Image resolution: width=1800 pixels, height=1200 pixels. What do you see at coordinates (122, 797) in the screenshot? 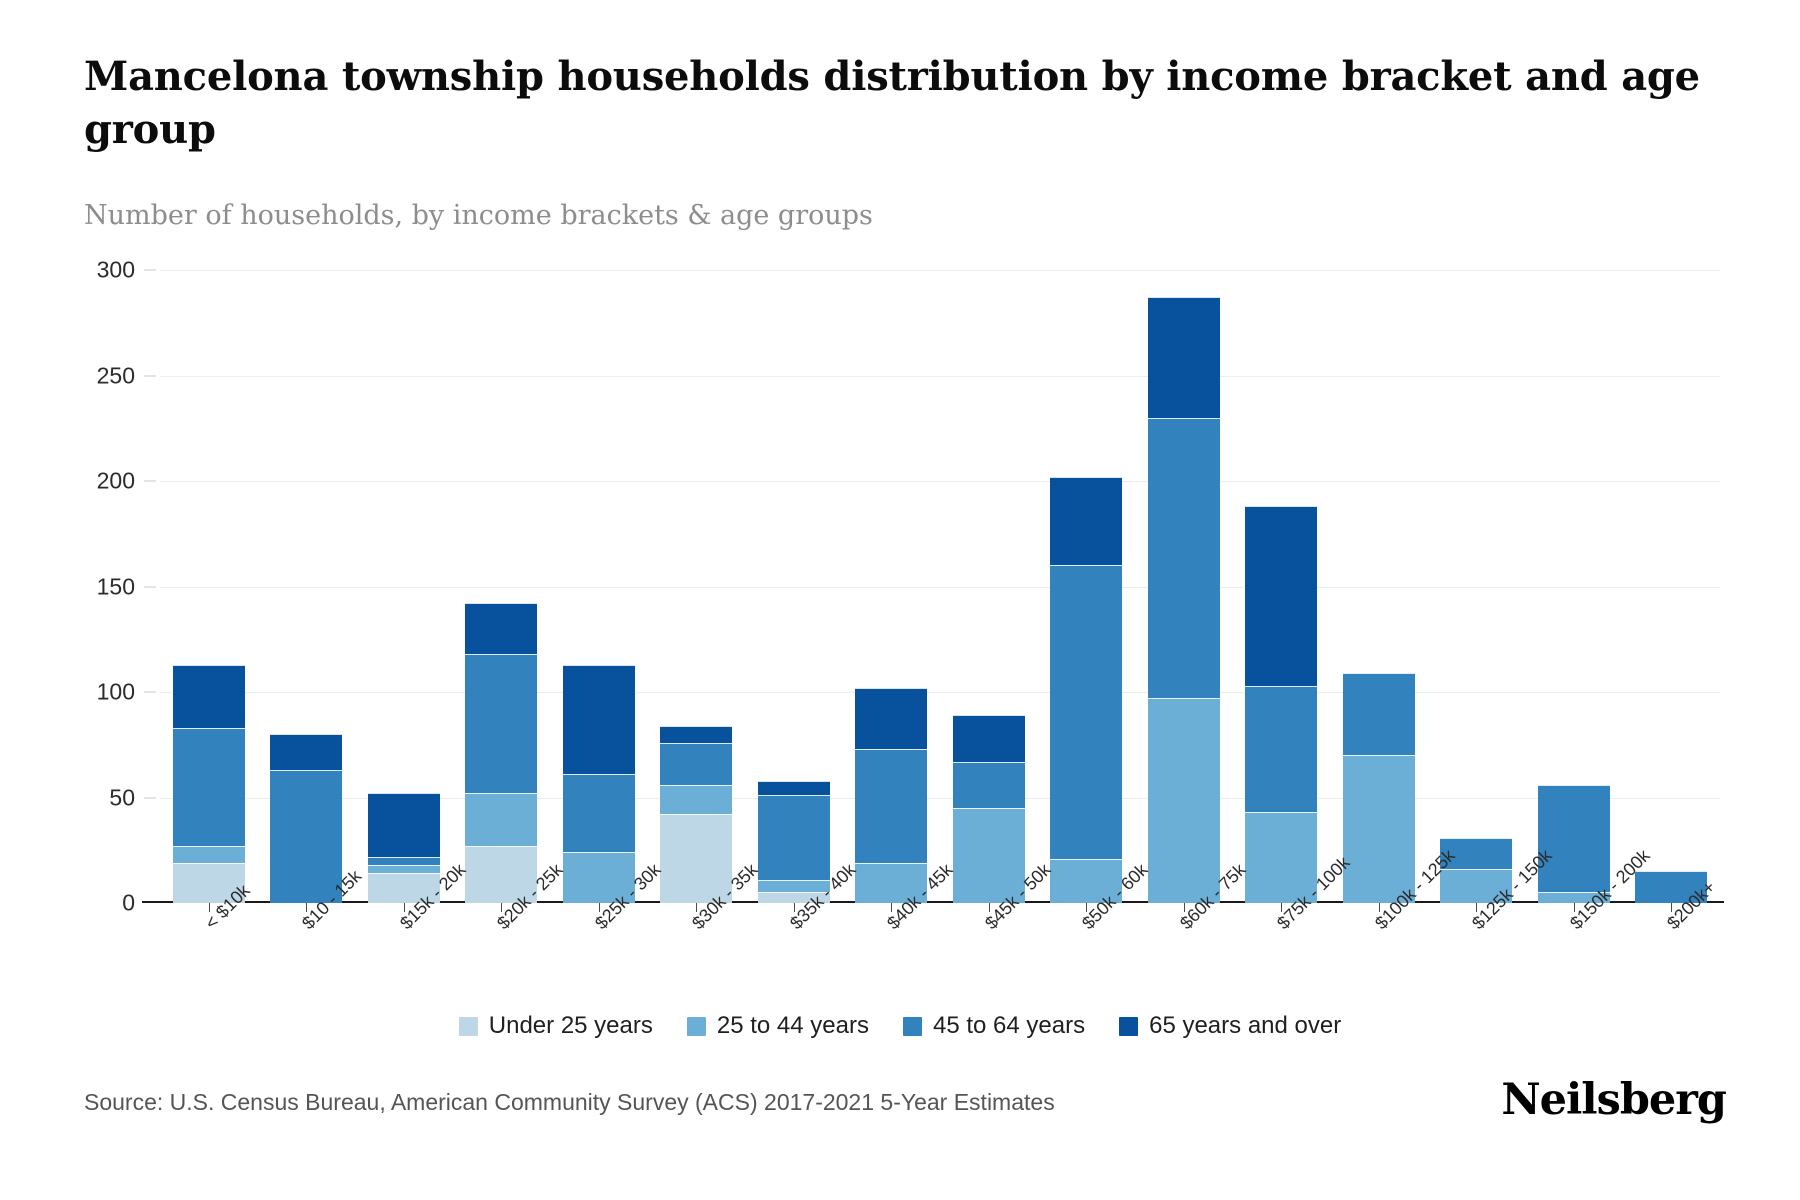
I see `y-axis-tick-label: 50` at bounding box center [122, 797].